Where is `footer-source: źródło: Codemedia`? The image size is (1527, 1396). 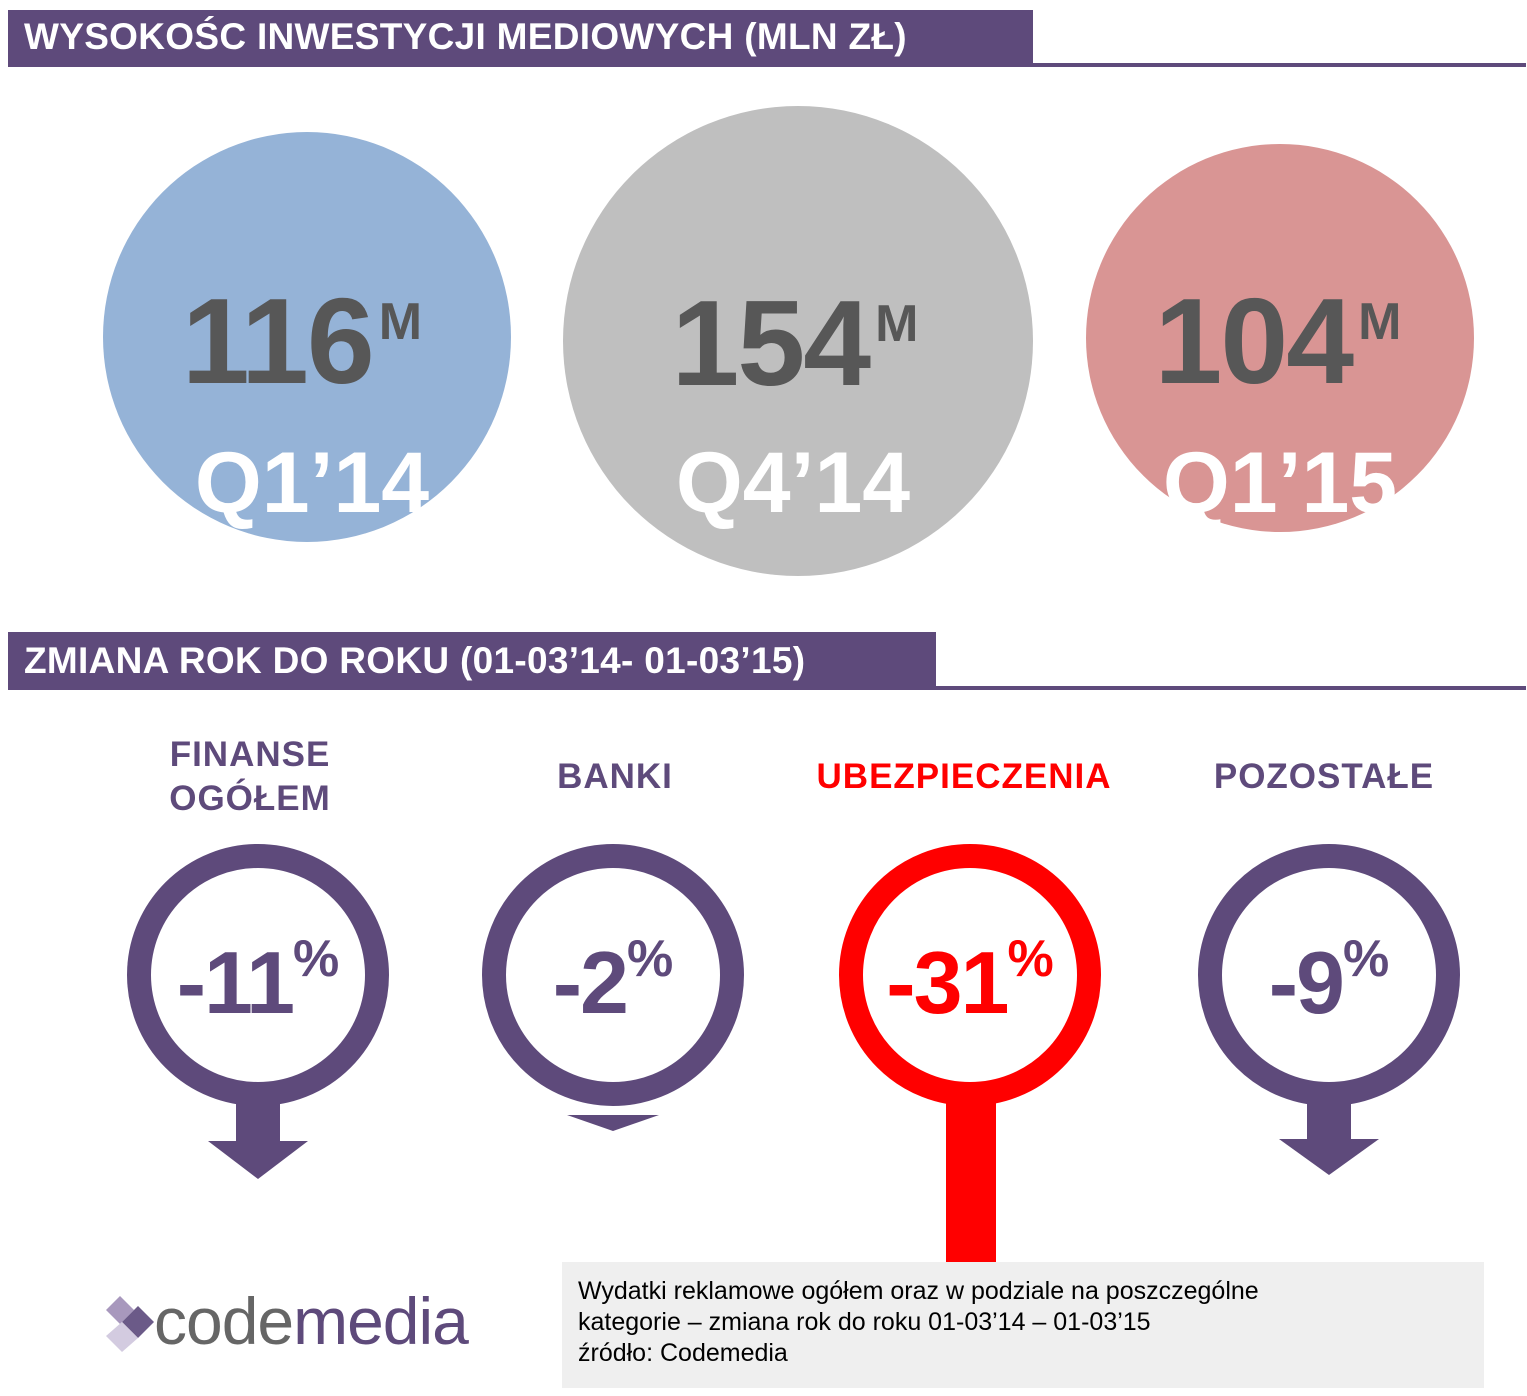 footer-source: źródło: Codemedia is located at coordinates (683, 1353).